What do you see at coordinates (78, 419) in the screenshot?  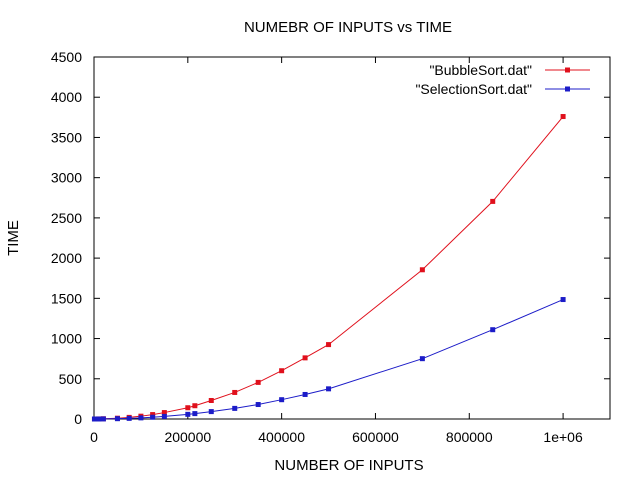 I see `y-tick-label: 0` at bounding box center [78, 419].